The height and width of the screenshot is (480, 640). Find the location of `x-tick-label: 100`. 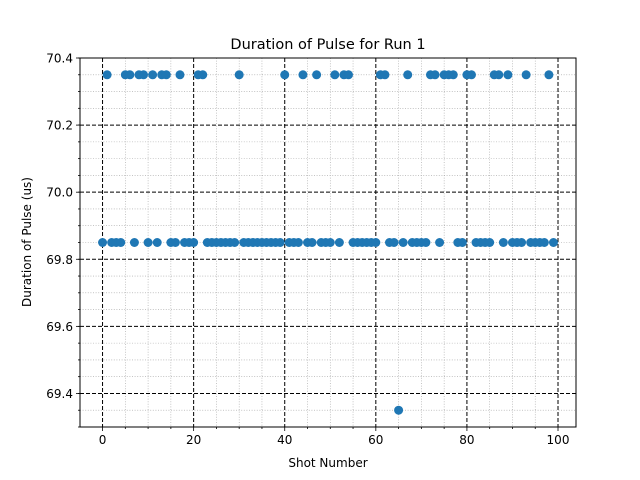

x-tick-label: 100 is located at coordinates (558, 440).